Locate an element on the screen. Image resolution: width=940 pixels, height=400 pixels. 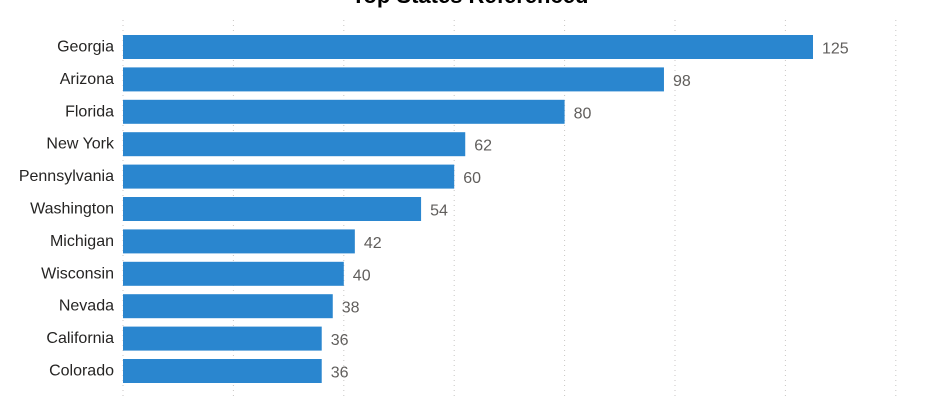
data-label: 80 is located at coordinates (583, 113).